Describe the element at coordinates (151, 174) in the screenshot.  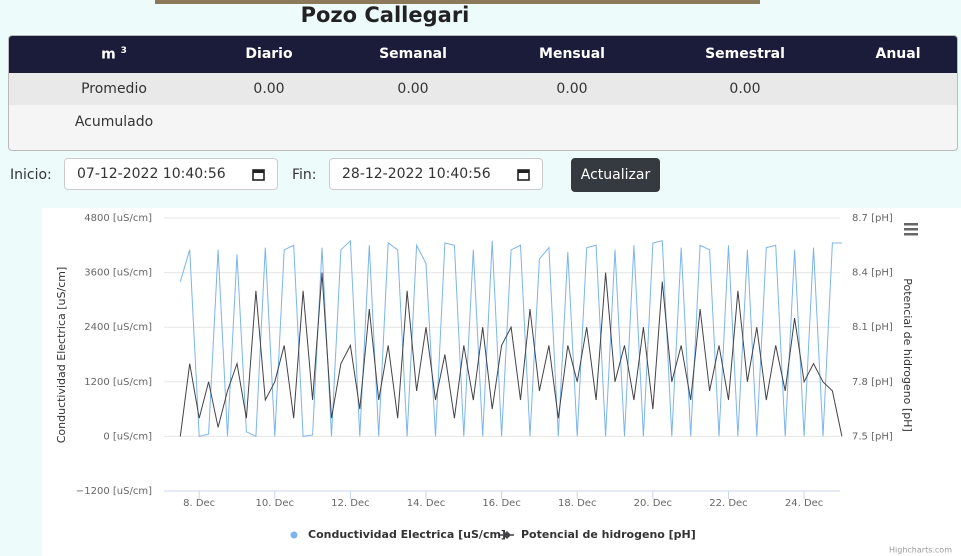
I see `start-value: 07-12-2022 10:40:56` at that location.